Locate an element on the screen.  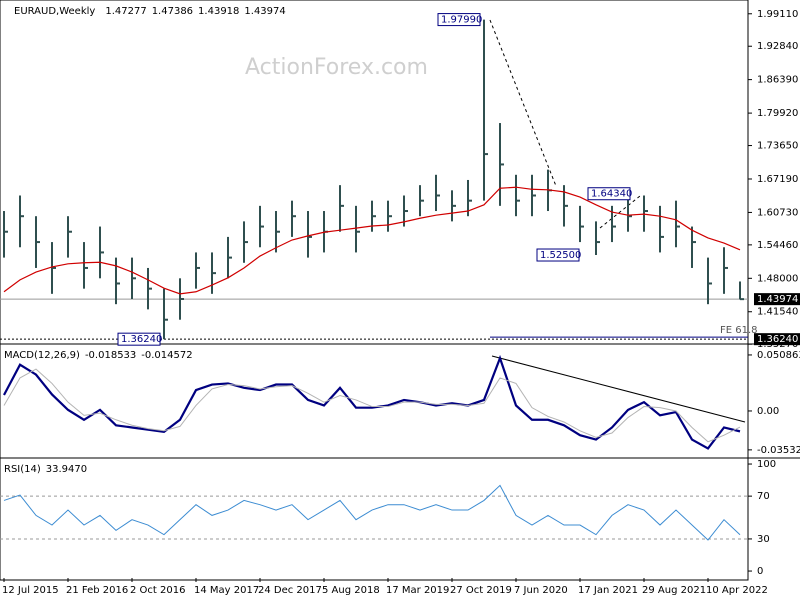
y-tick-label: 1.41540 is located at coordinates (777, 312).